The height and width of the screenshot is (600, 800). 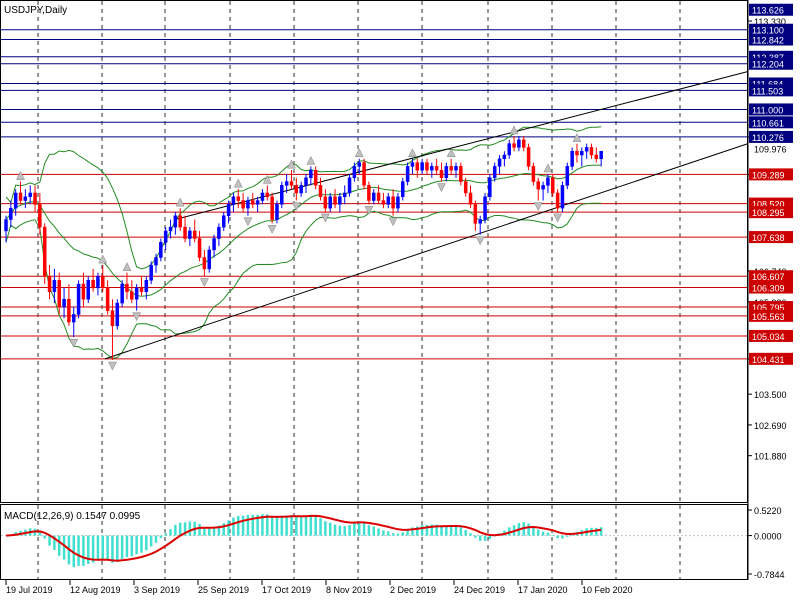 What do you see at coordinates (768, 175) in the screenshot?
I see `price-label-text: 109.289` at bounding box center [768, 175].